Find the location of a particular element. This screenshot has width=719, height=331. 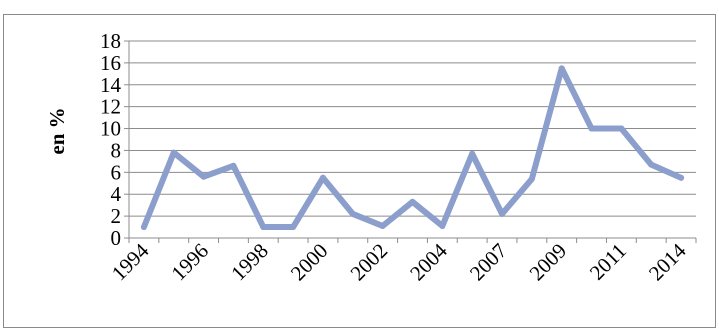

y-tick-label: 6 is located at coordinates (116, 172).